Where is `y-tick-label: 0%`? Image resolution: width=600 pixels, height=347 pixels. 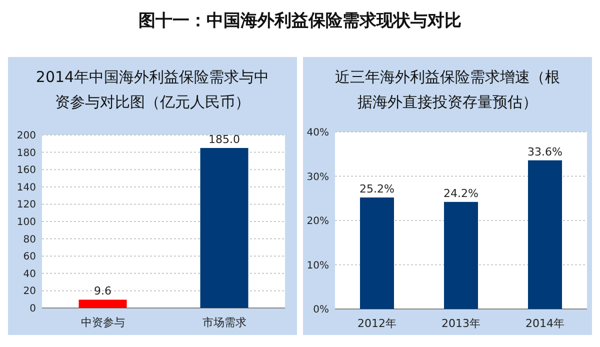
y-tick-label: 0% is located at coordinates (321, 310).